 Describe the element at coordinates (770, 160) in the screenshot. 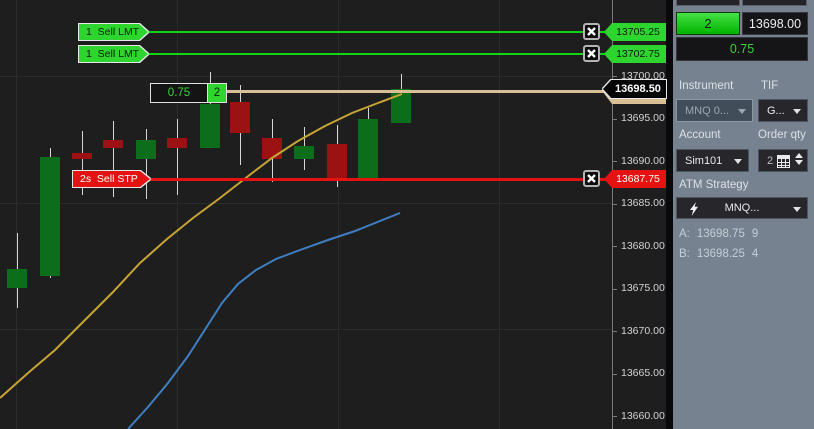

I see `order-qty-value: 2` at that location.